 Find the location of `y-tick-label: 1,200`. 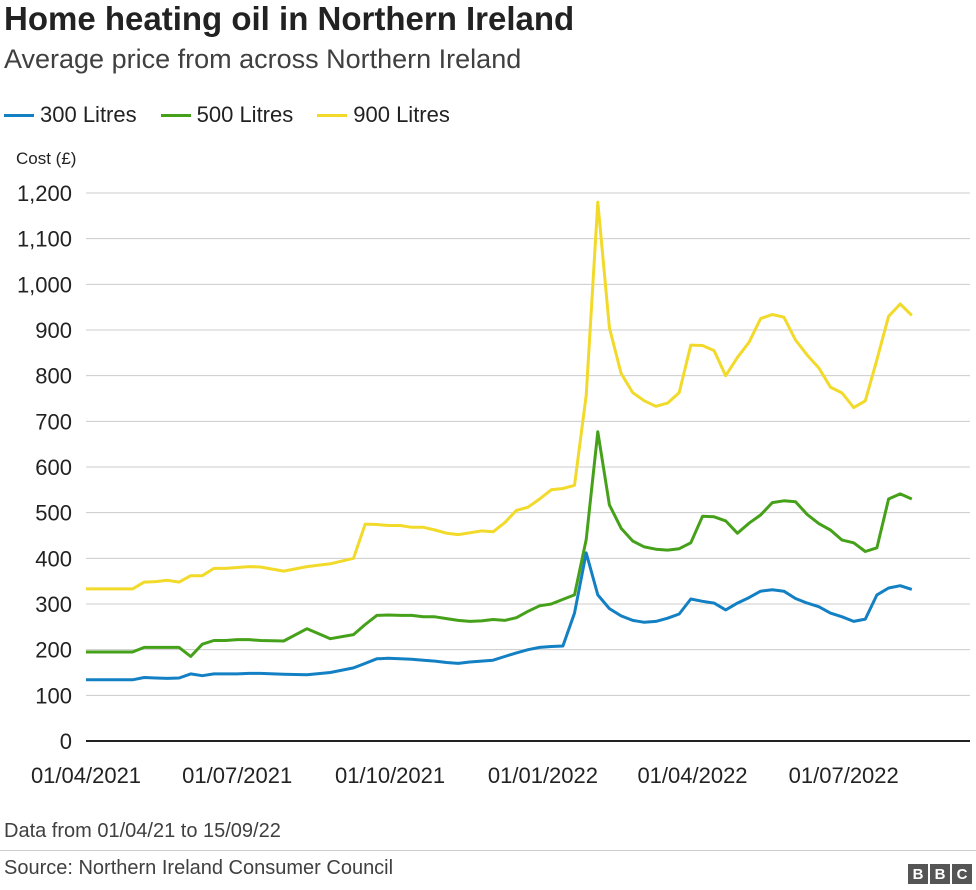

y-tick-label: 1,200 is located at coordinates (44, 193).